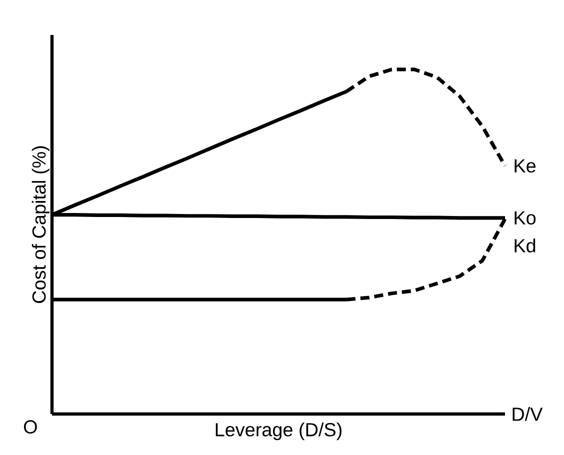 The width and height of the screenshot is (564, 455). What do you see at coordinates (527, 414) in the screenshot?
I see `text: D/V` at bounding box center [527, 414].